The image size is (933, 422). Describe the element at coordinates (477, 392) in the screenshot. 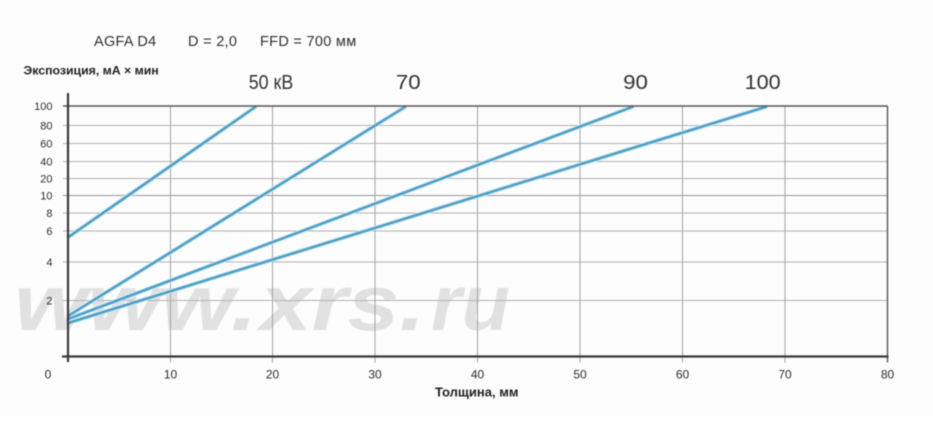

I see `svg-text: Толщина, мм` at that location.